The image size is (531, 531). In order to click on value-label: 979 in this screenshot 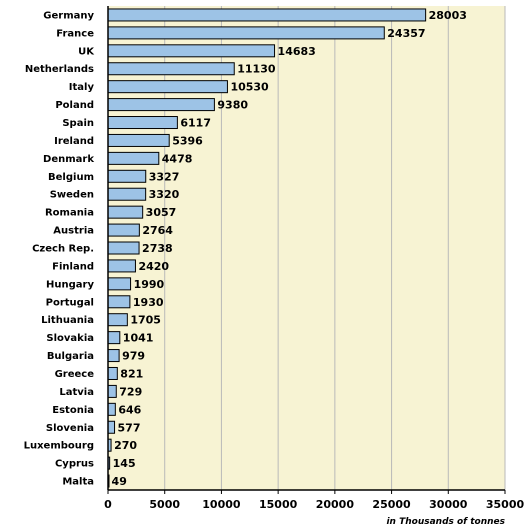, I will do `click(133, 356)`.